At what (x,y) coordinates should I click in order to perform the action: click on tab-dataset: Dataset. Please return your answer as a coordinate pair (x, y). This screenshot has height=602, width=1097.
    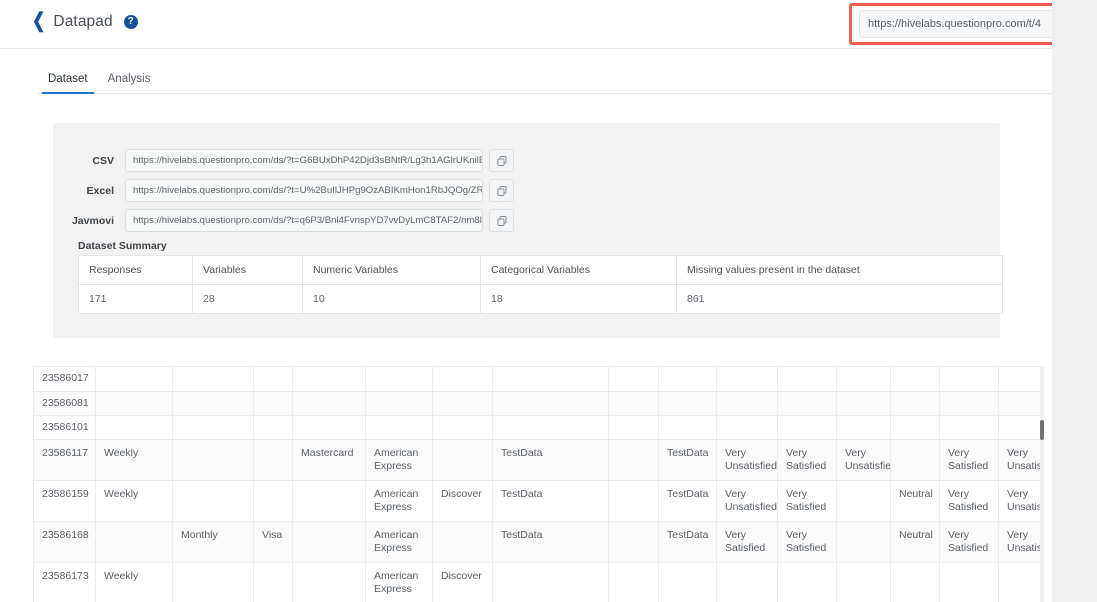
    Looking at the image, I should click on (68, 83).